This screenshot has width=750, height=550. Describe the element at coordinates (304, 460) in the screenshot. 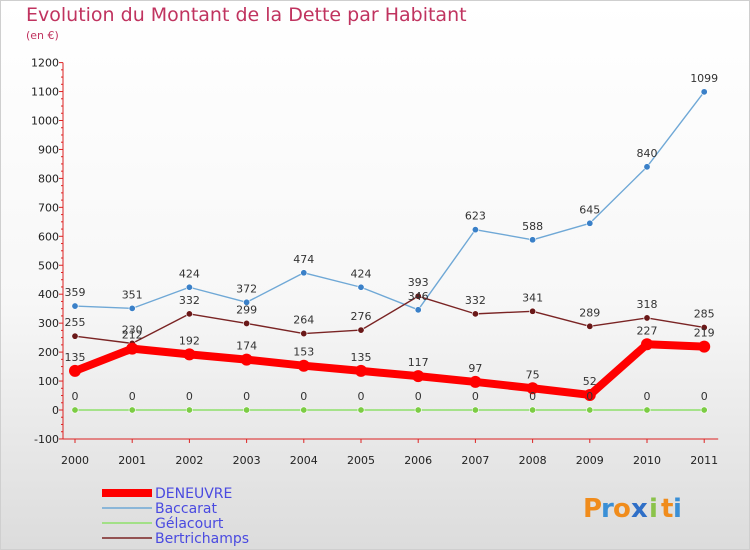

I see `x-tick-label: 2004` at that location.